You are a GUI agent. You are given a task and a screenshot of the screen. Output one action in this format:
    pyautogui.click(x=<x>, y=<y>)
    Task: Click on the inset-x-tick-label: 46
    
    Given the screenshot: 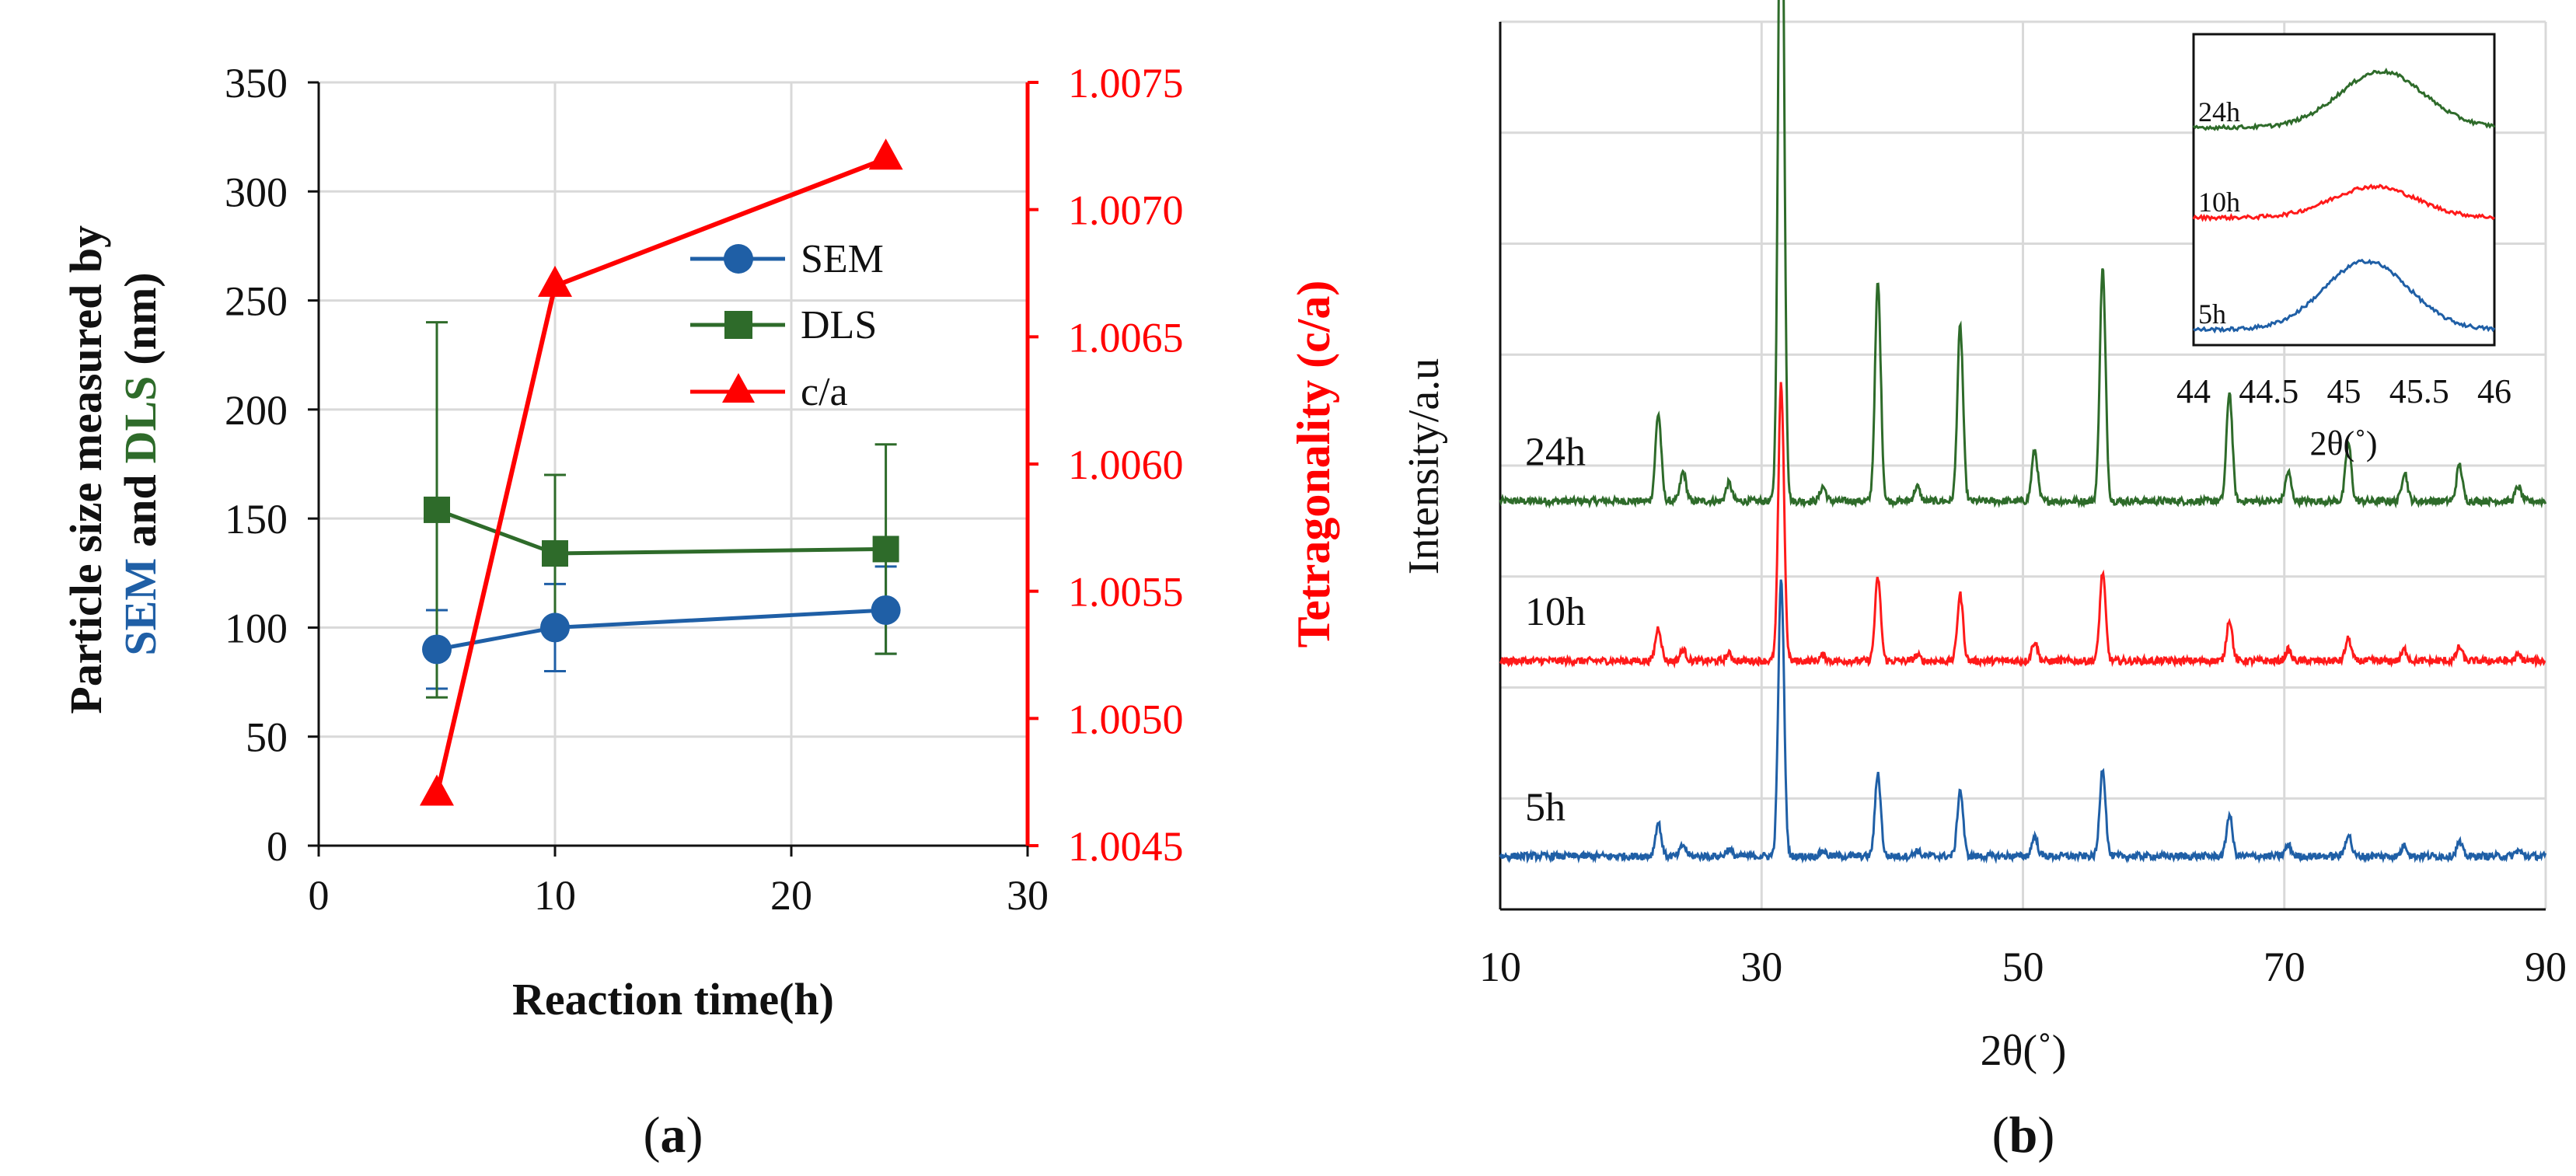 What is the action you would take?
    pyautogui.click(x=2494, y=391)
    